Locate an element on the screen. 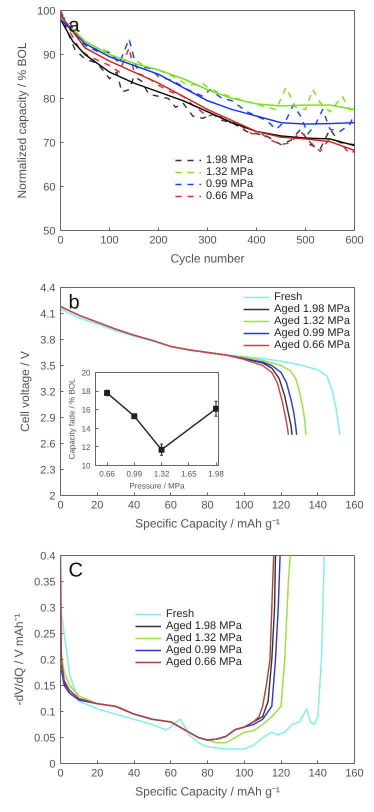 This screenshot has width=374, height=812. y-tick-label: 12 is located at coordinates (87, 447).